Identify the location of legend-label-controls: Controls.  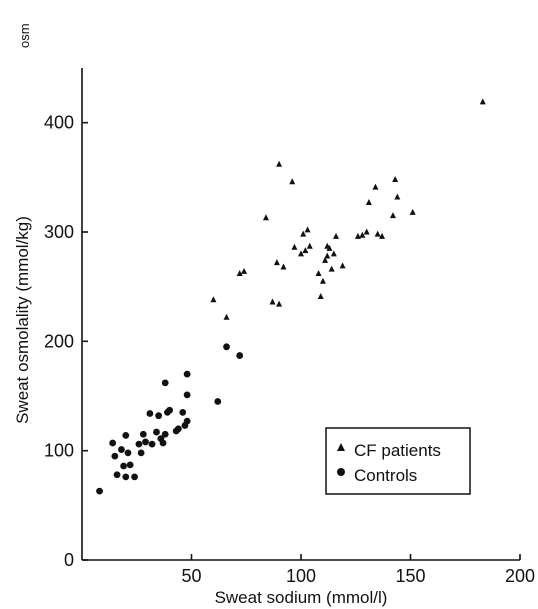
(385, 475).